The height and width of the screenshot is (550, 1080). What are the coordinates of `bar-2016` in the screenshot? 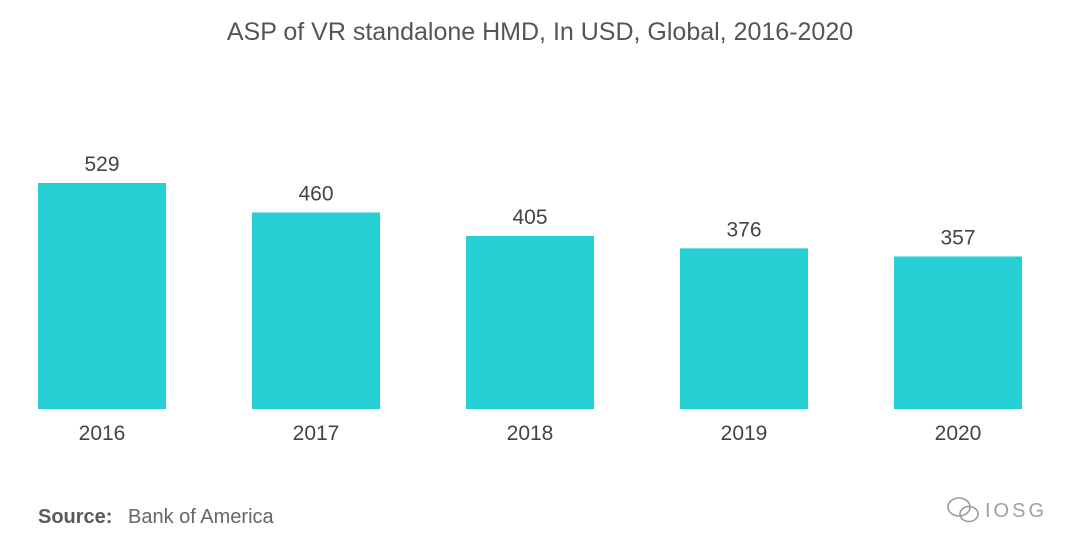 It's located at (102, 296).